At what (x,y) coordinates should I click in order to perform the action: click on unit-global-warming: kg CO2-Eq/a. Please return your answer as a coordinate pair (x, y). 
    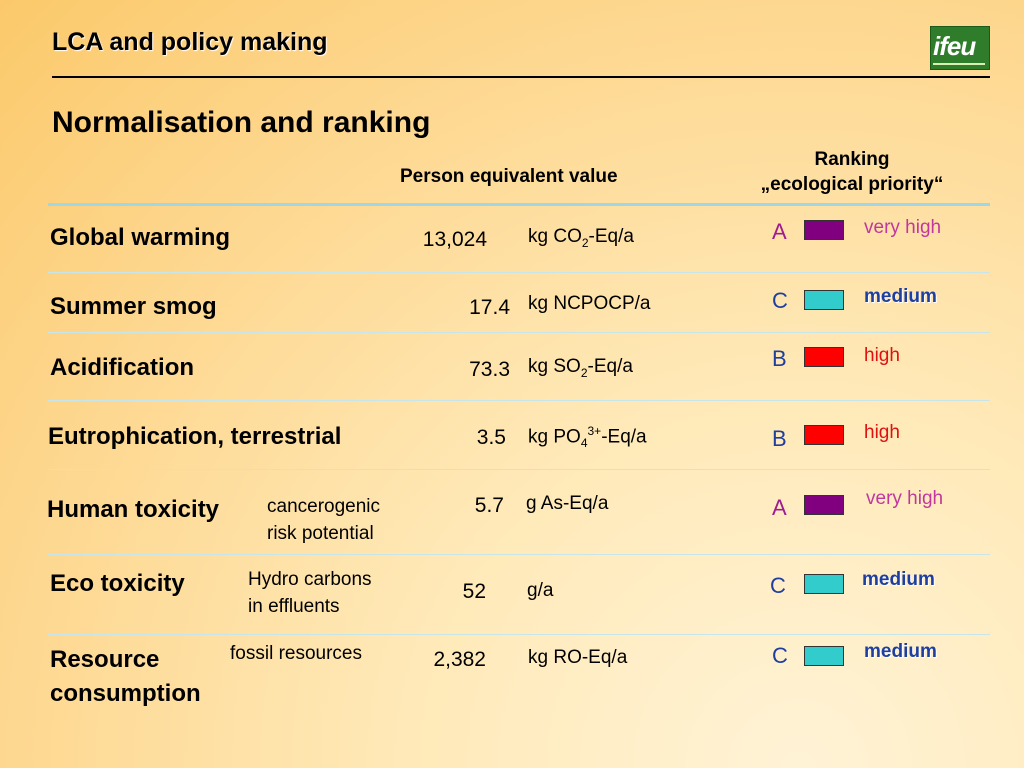
    Looking at the image, I should click on (581, 238).